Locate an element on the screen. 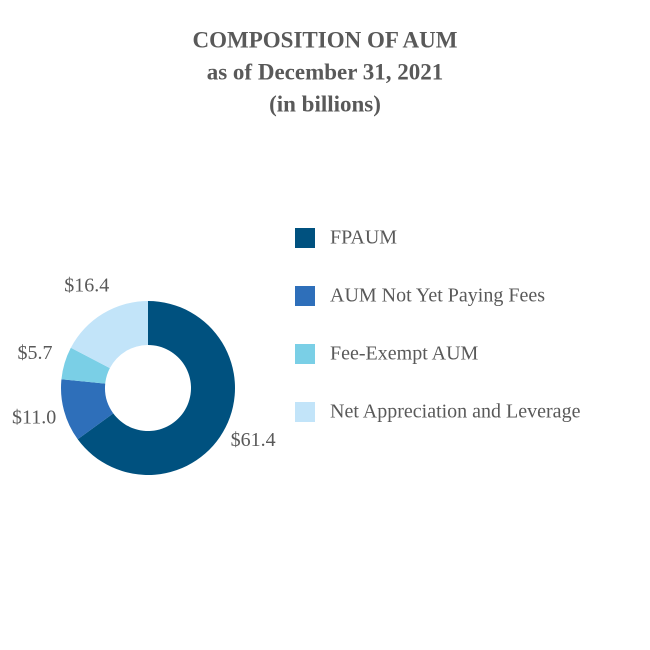  data-label: $5.7 is located at coordinates (34, 353).